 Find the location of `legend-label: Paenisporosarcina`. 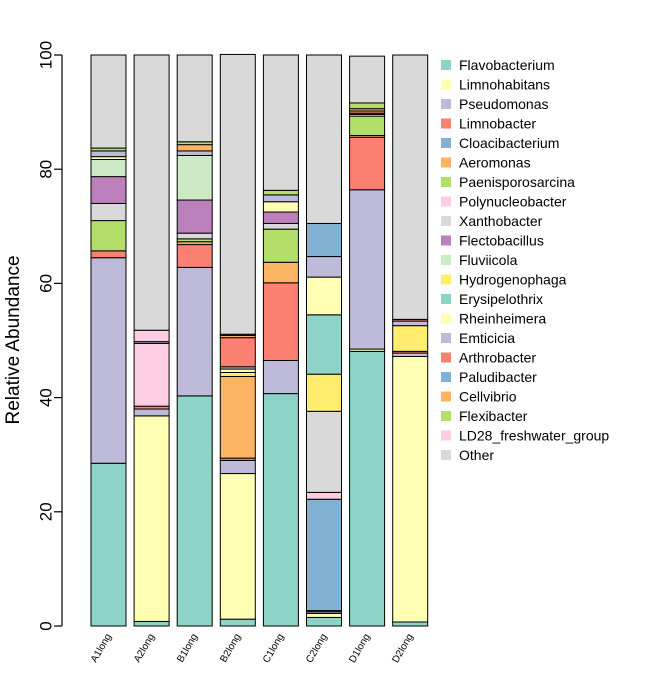

legend-label: Paenisporosarcina is located at coordinates (517, 182).